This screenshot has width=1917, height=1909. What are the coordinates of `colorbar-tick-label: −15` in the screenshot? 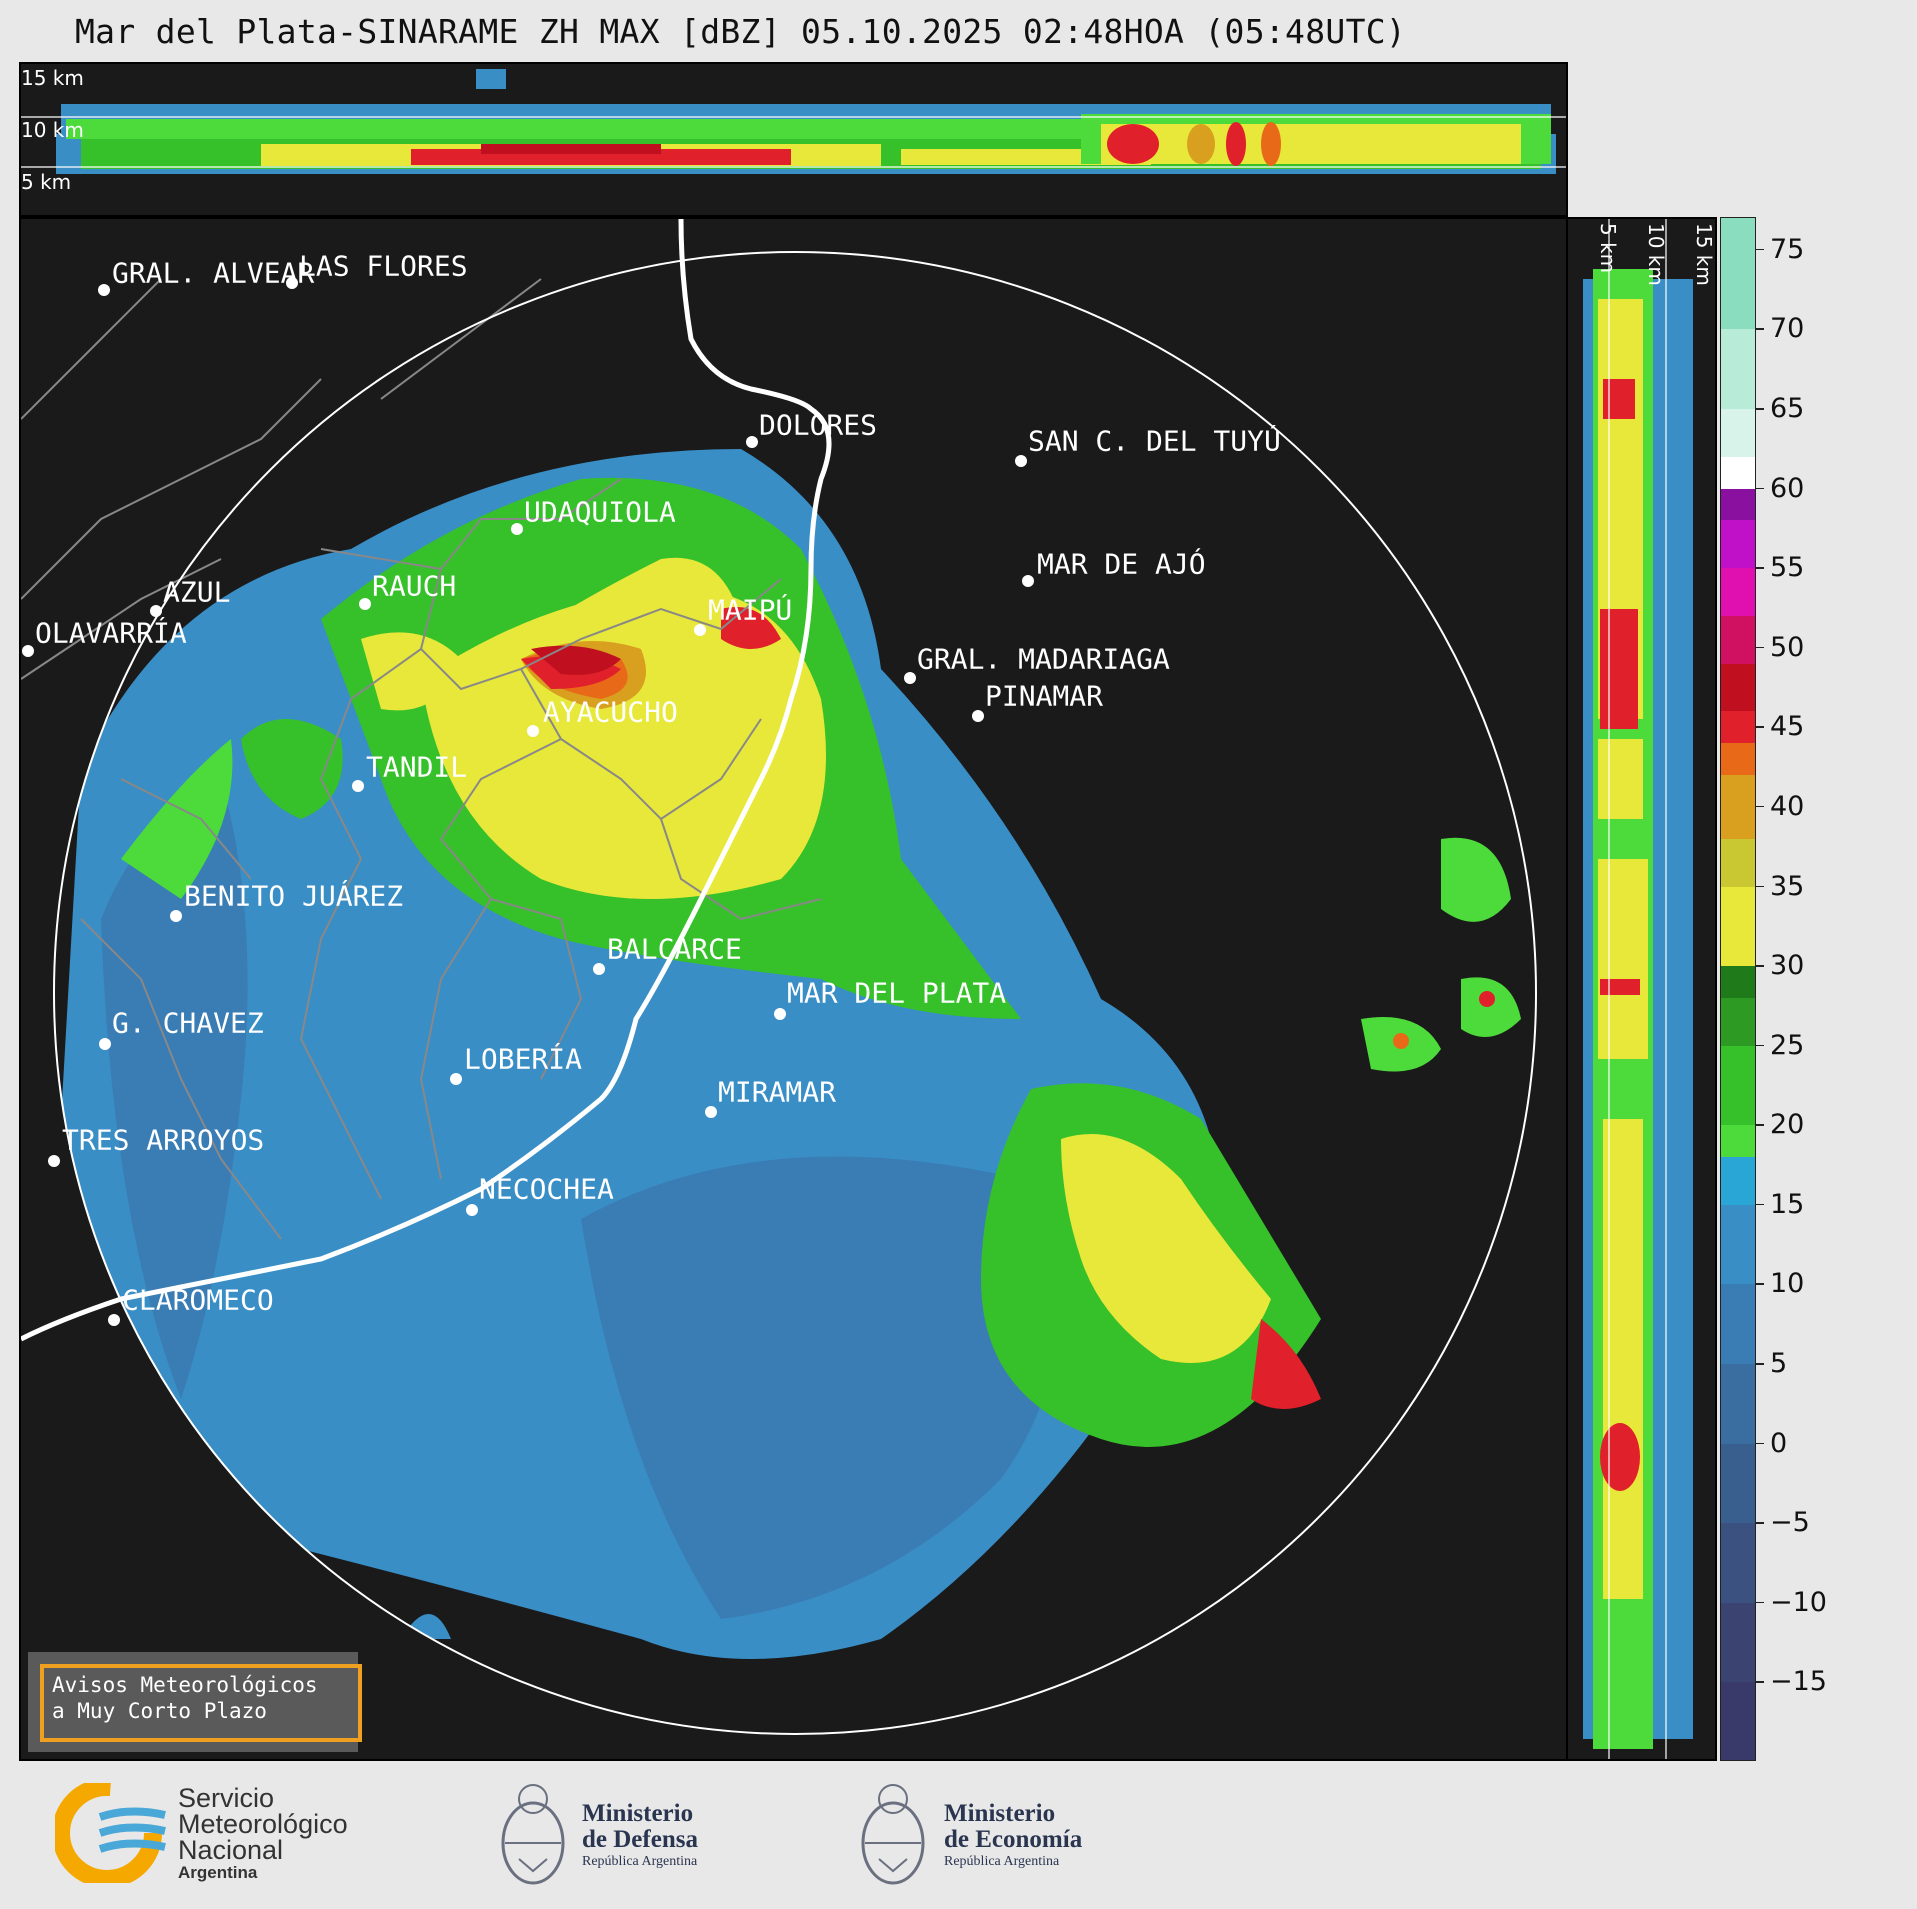 It's located at (1798, 1682).